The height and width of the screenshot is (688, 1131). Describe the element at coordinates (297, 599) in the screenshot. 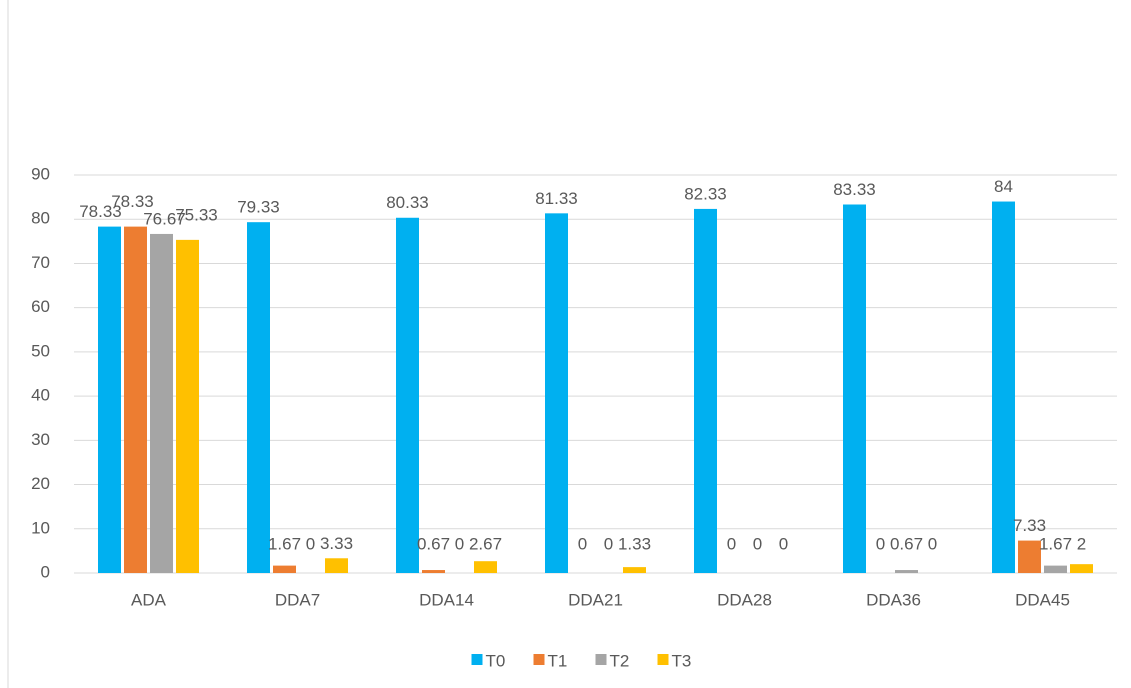

I see `x-tick-label: DDA7` at that location.